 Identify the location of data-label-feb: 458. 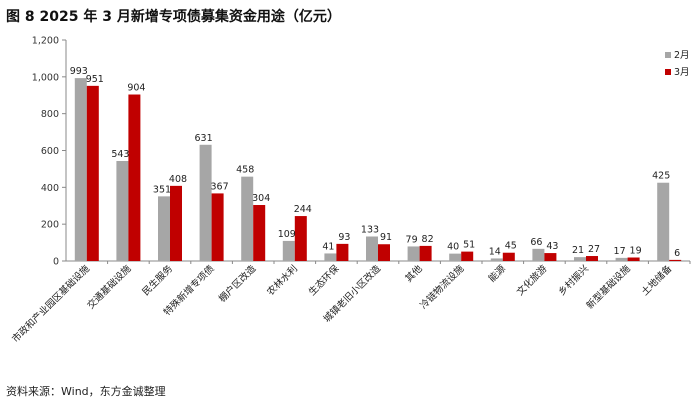
(245, 170).